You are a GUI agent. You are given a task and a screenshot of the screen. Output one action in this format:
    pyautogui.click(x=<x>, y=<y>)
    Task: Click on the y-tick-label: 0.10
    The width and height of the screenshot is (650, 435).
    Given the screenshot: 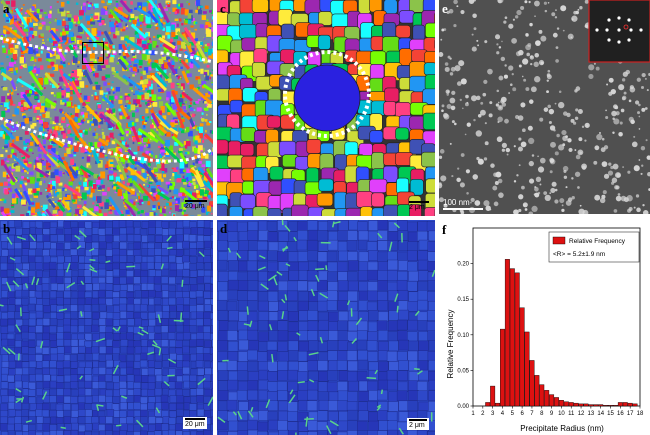 What is the action you would take?
    pyautogui.click(x=463, y=336)
    